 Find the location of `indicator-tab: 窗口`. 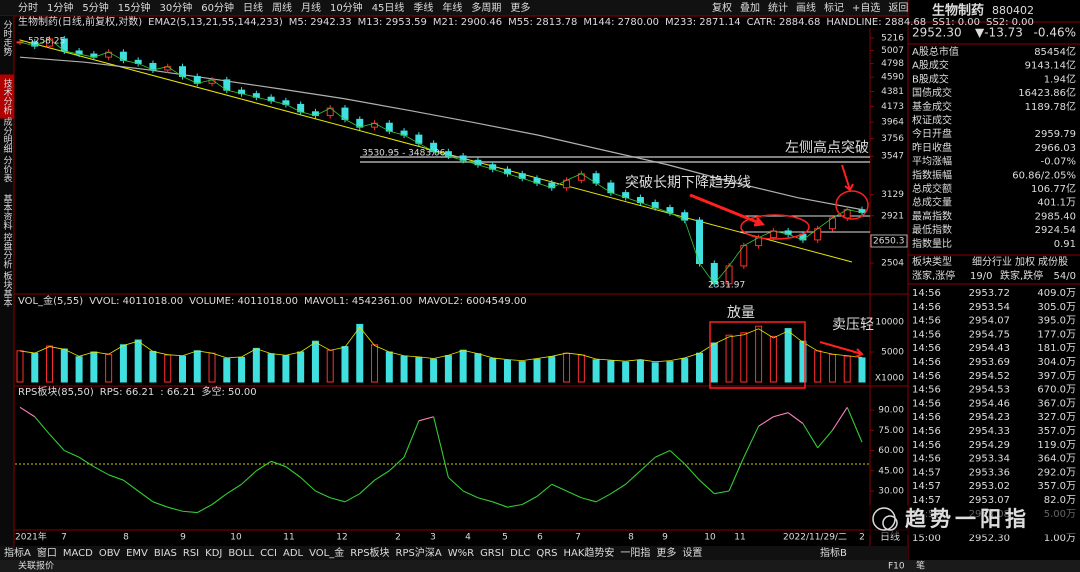

indicator-tab: 窗口 is located at coordinates (47, 552).